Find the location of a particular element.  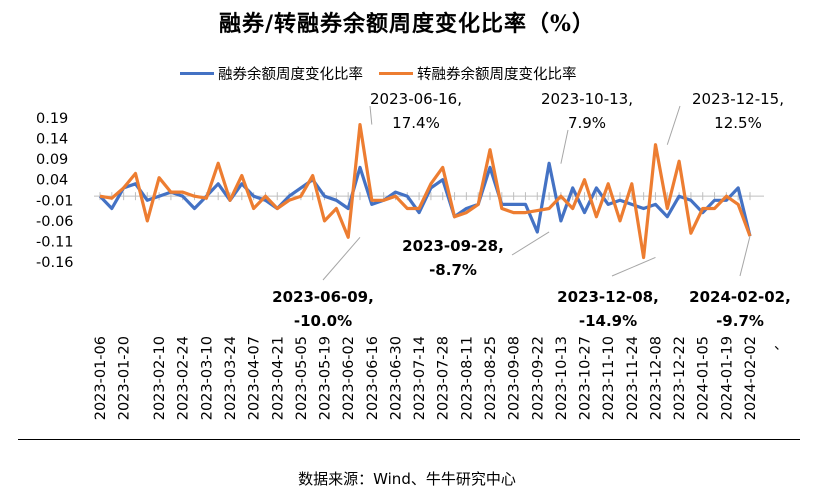

x-tick-label: 2023-02-10 is located at coordinates (160, 378).